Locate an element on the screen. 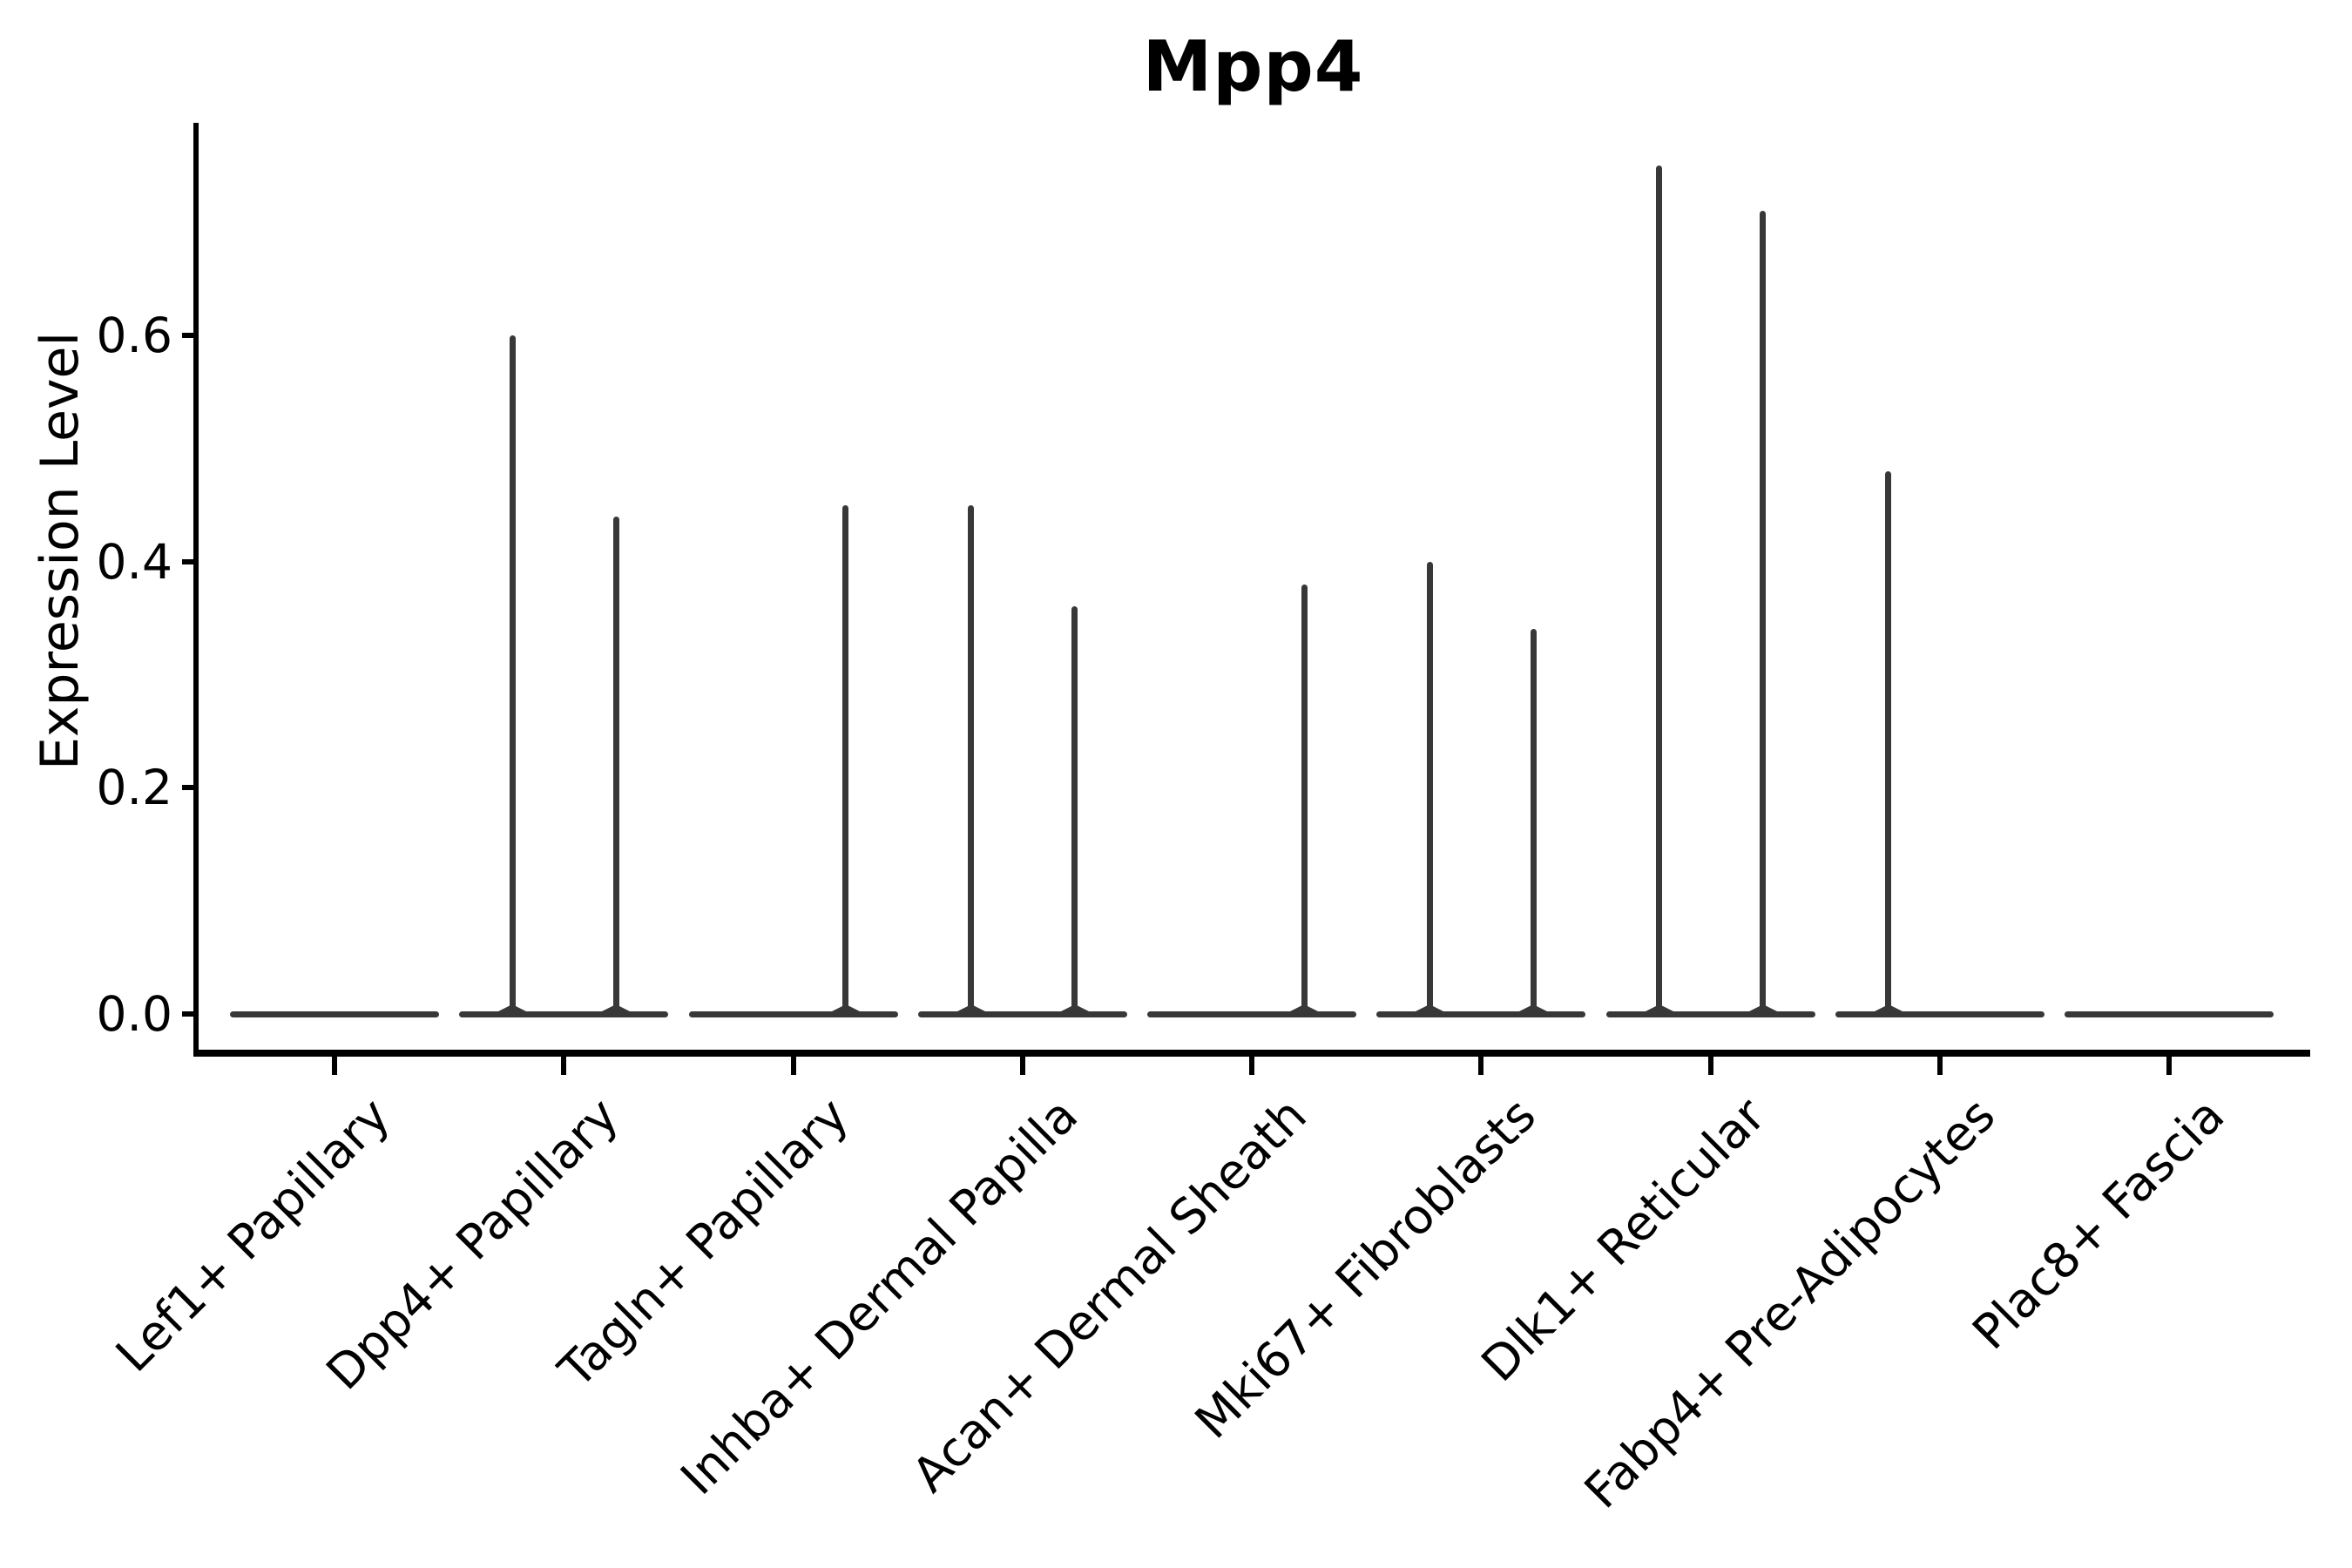 The image size is (2352, 1568). x-tick-label: Acan+ Dermal Sheath is located at coordinates (1110, 1295).